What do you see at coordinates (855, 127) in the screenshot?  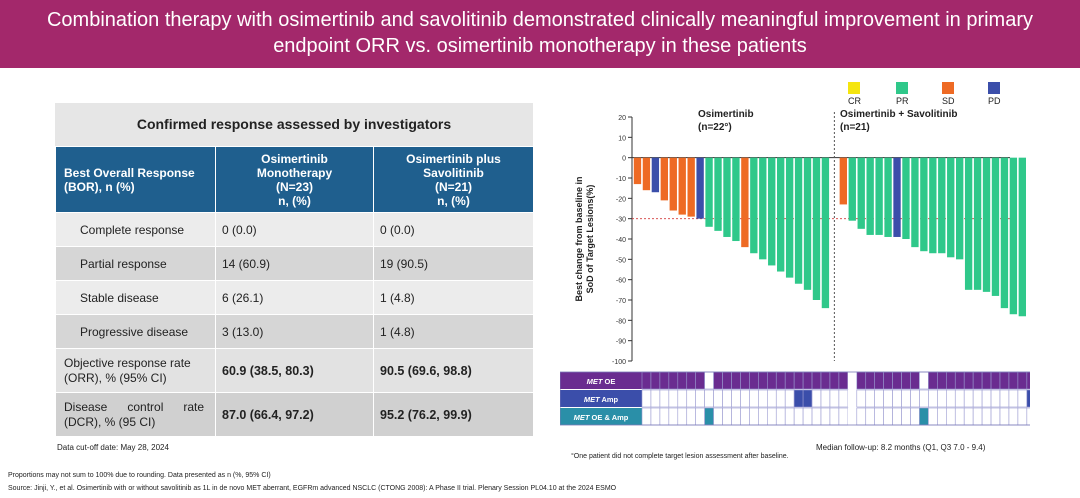 I see `group-n-combination: (n=21)` at bounding box center [855, 127].